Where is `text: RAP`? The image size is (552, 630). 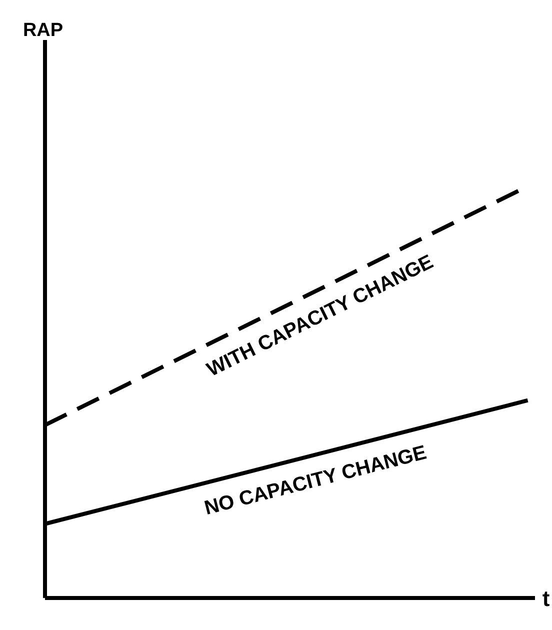 text: RAP is located at coordinates (43, 30).